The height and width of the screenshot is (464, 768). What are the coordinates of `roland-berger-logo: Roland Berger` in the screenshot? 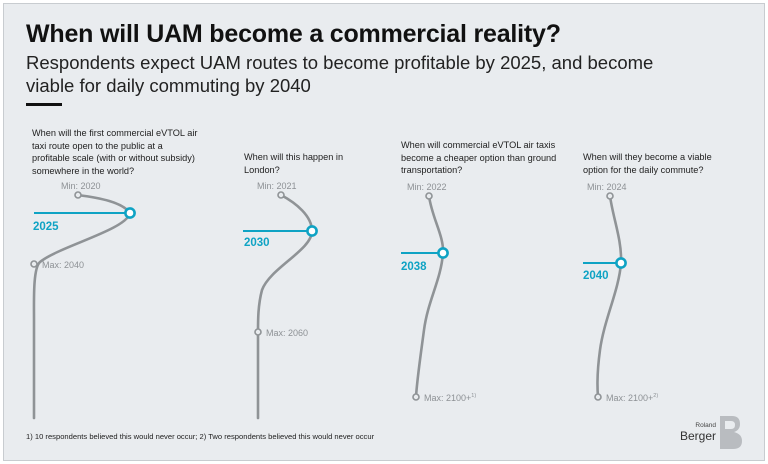 It's located at (710, 433).